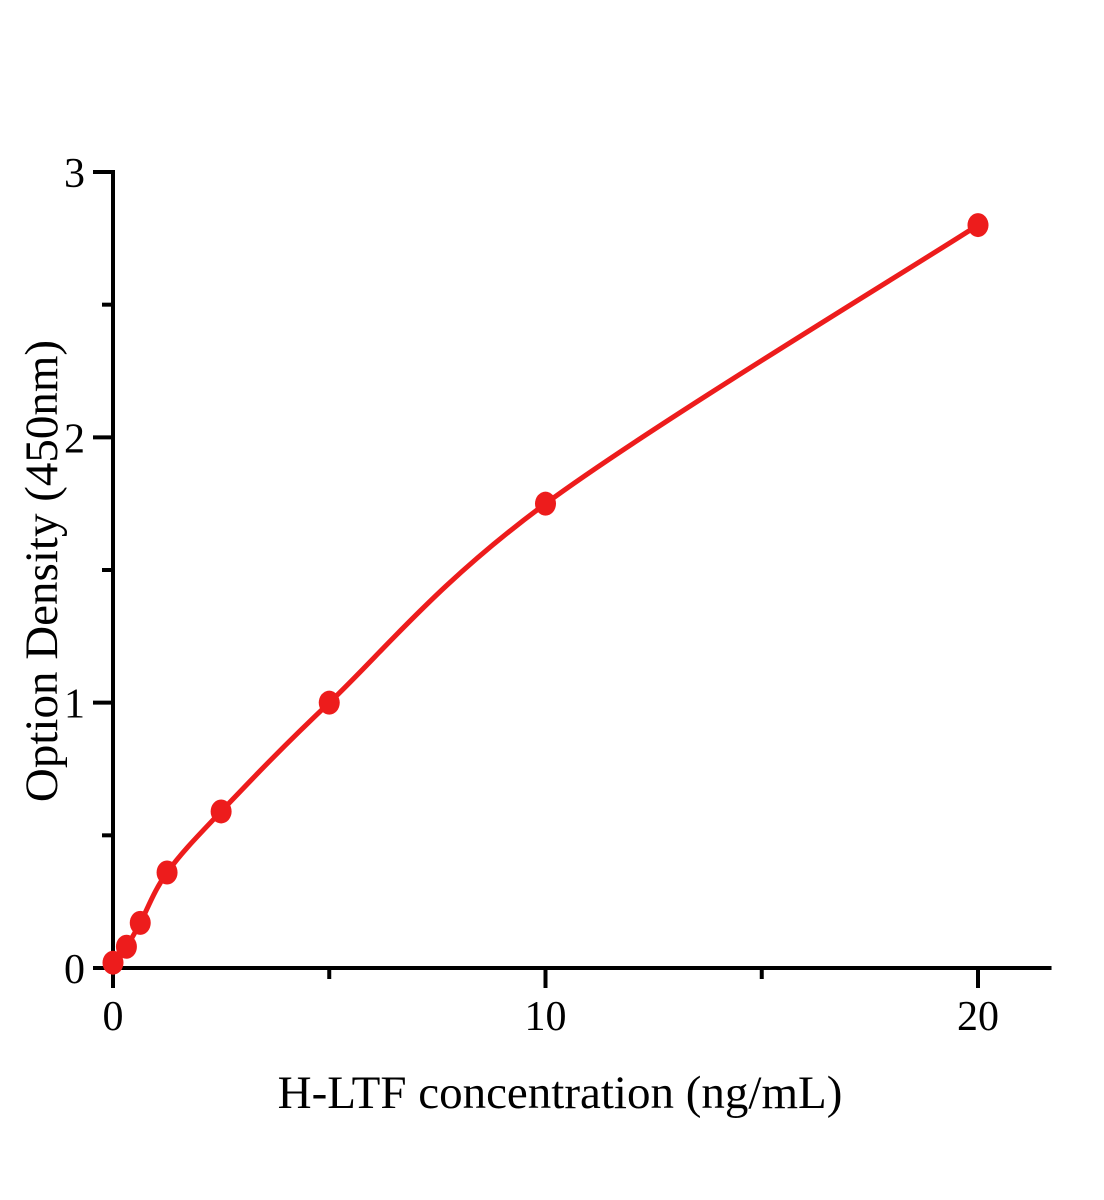 This screenshot has height=1200, width=1104. What do you see at coordinates (42, 571) in the screenshot?
I see `y-axis-title: Option Density (450nm)` at bounding box center [42, 571].